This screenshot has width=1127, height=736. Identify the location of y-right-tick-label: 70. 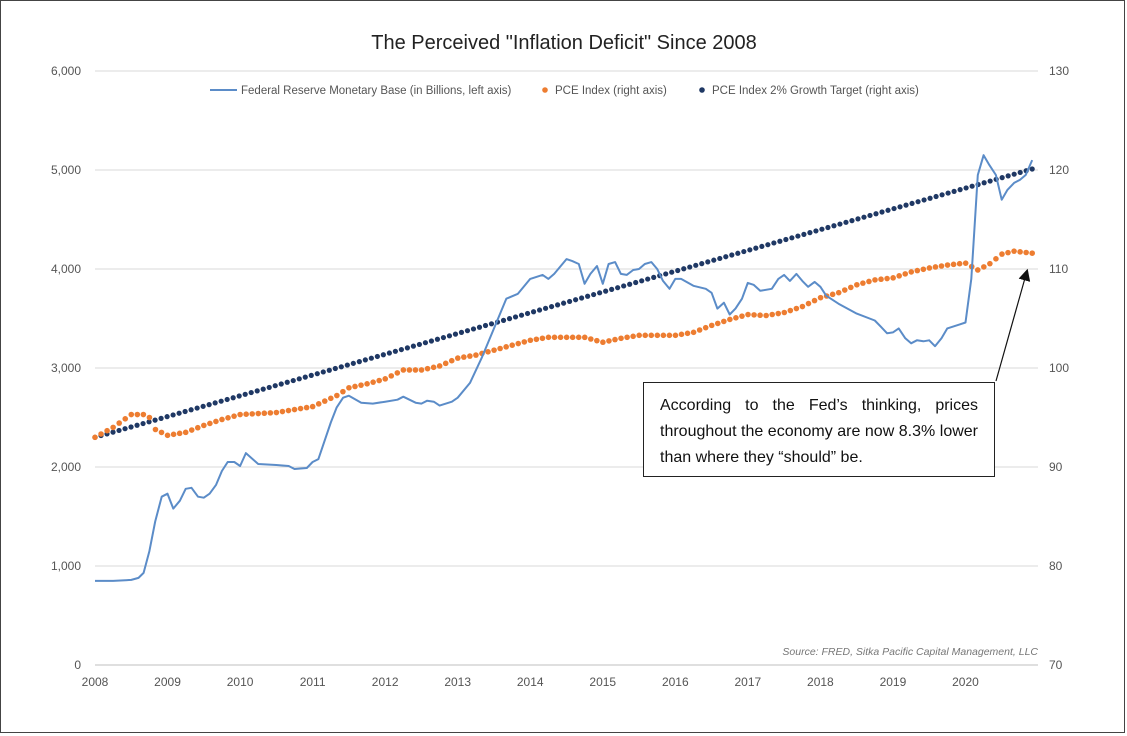
(1056, 665).